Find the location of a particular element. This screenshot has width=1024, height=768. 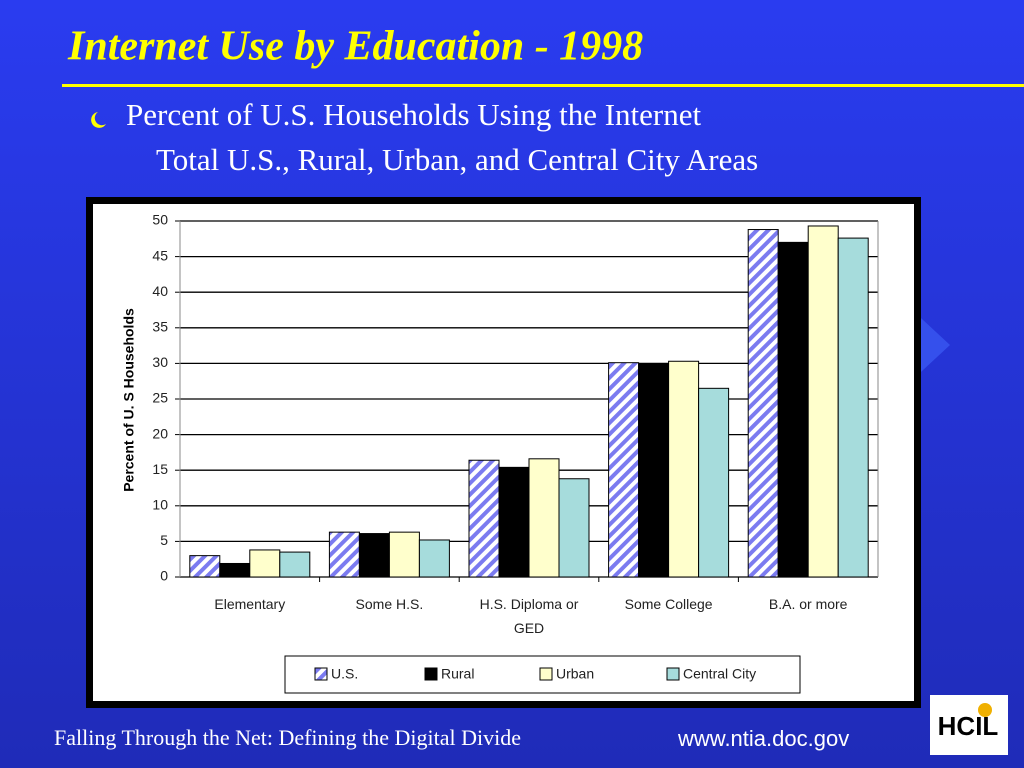

y-tick-label: 50 is located at coordinates (160, 220).